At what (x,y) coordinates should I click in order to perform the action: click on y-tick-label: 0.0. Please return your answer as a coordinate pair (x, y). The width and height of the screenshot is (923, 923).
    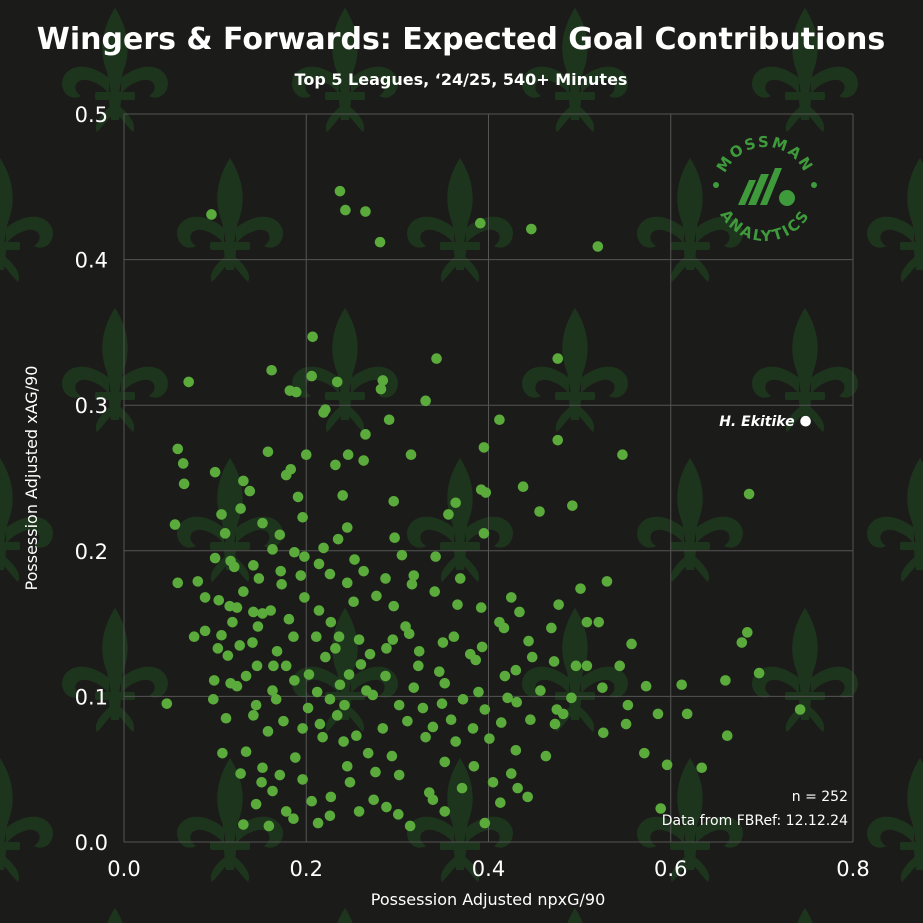
    Looking at the image, I should click on (91, 843).